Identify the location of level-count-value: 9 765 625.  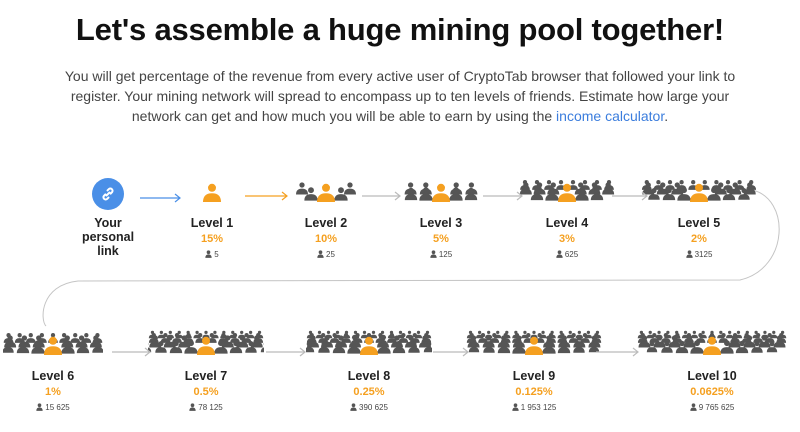
(716, 407).